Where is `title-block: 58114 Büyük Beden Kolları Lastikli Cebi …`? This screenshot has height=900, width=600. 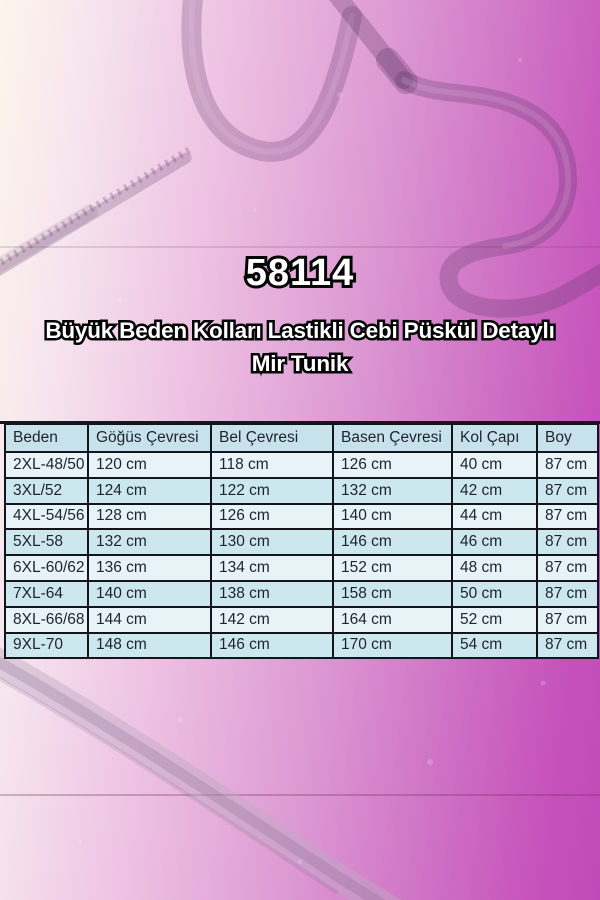 title-block: 58114 Büyük Beden Kolları Lastikli Cebi … is located at coordinates (300, 314).